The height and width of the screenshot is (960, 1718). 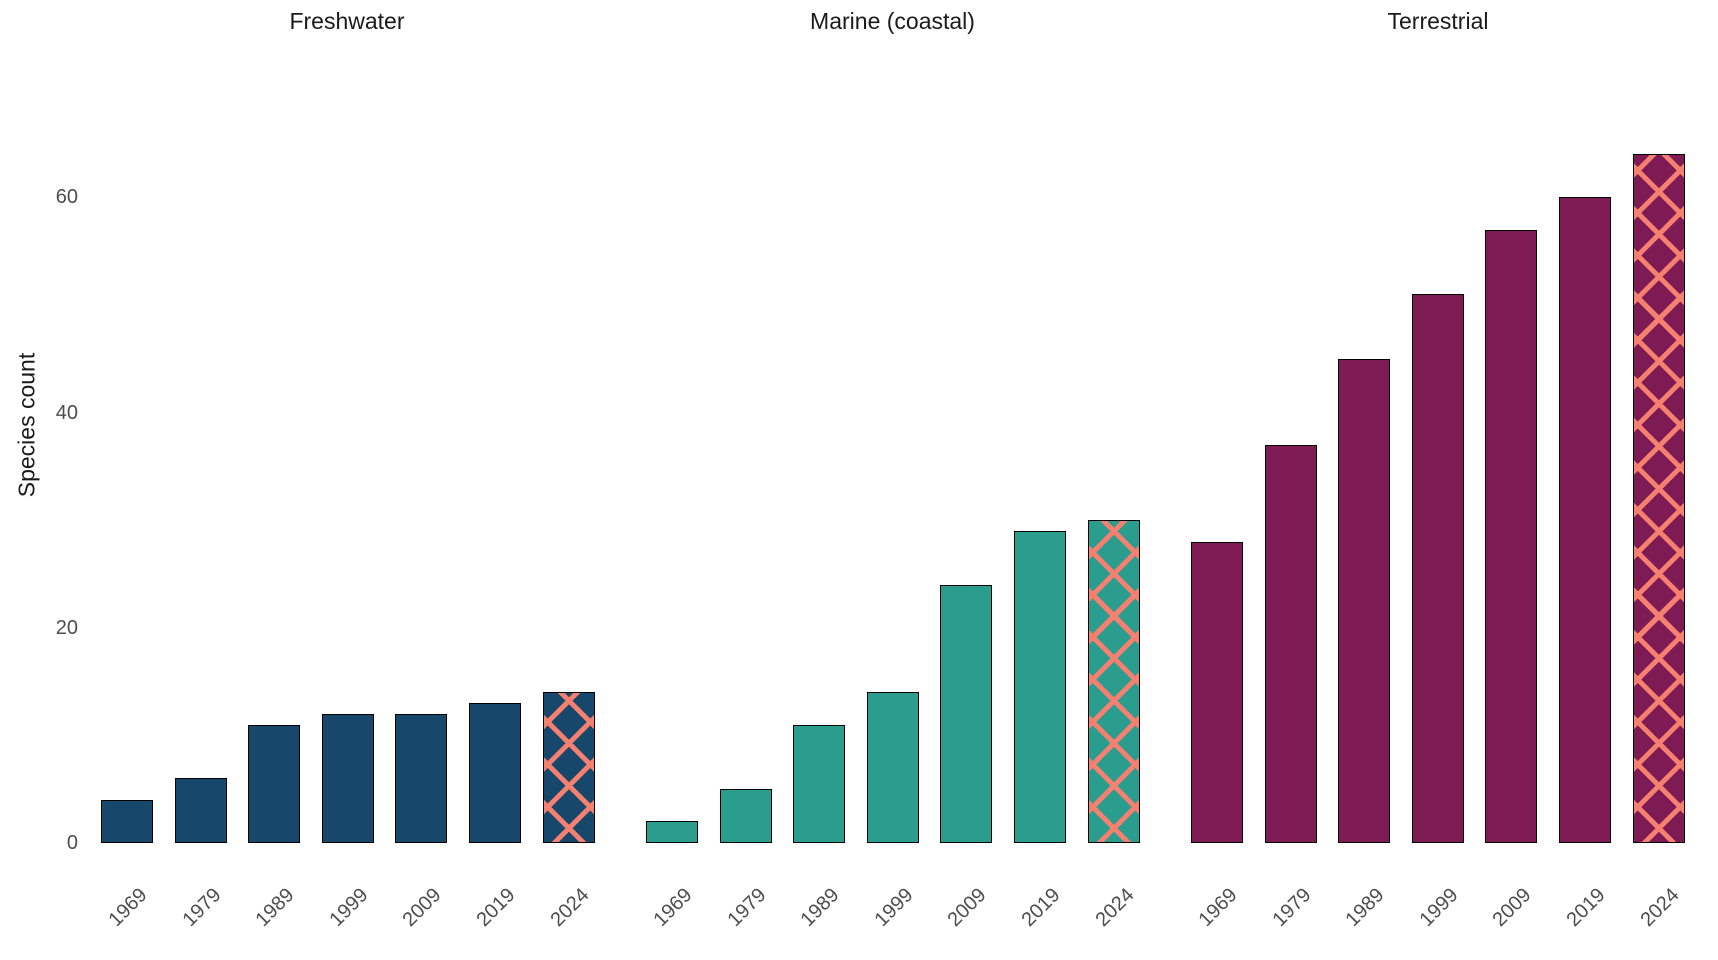 What do you see at coordinates (1437, 568) in the screenshot?
I see `bar-terrestrial-1999` at bounding box center [1437, 568].